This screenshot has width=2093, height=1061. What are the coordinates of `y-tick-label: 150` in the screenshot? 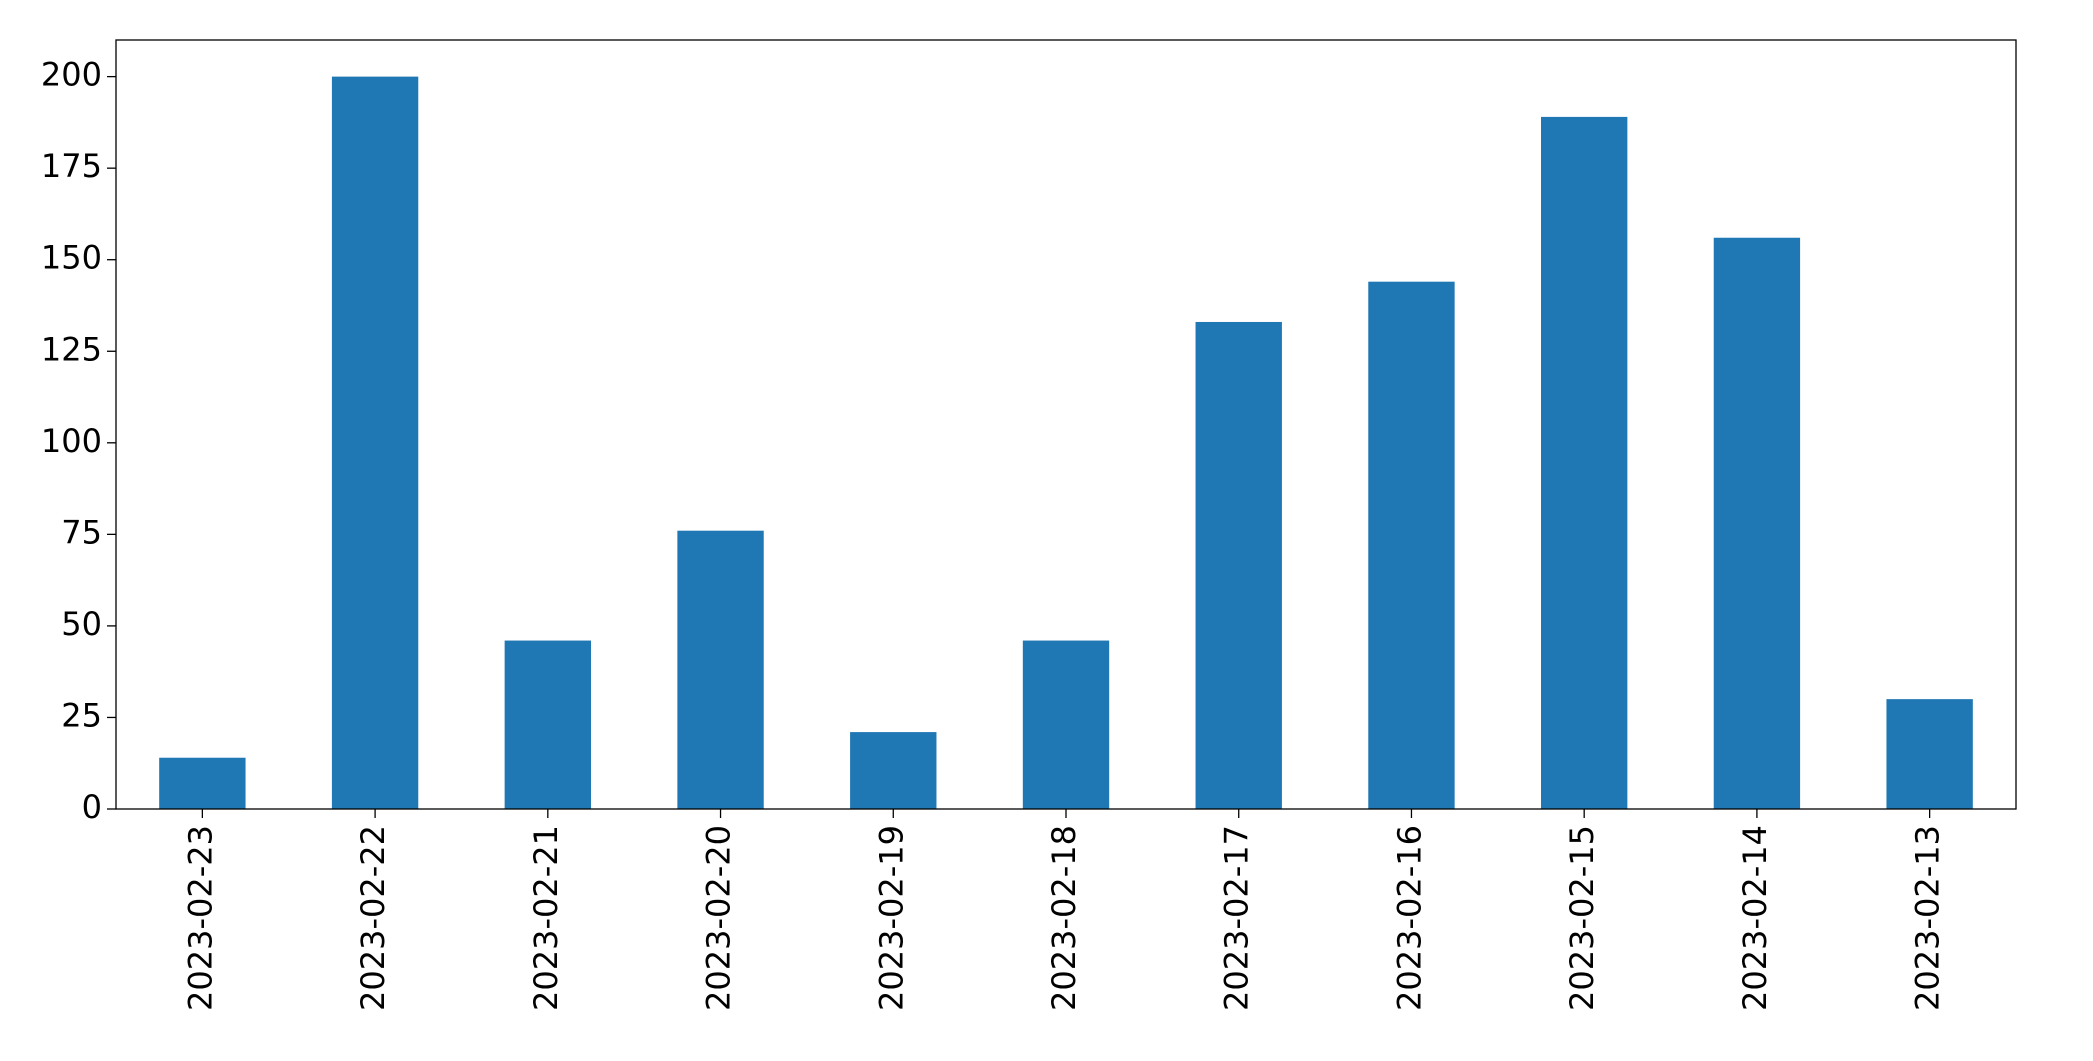 It's located at (71, 258).